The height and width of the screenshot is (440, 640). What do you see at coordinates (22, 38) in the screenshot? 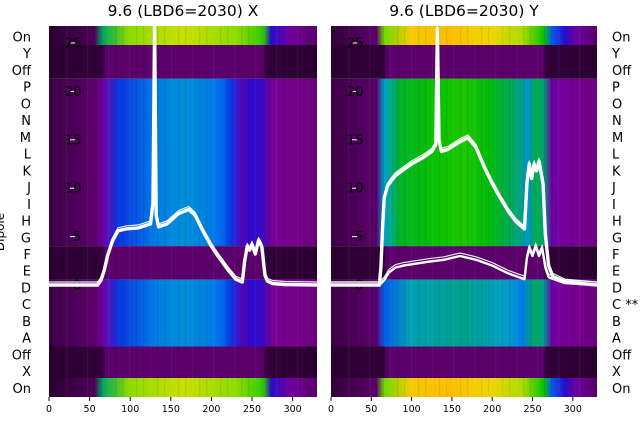
I see `row-label-1-0: On` at bounding box center [22, 38].